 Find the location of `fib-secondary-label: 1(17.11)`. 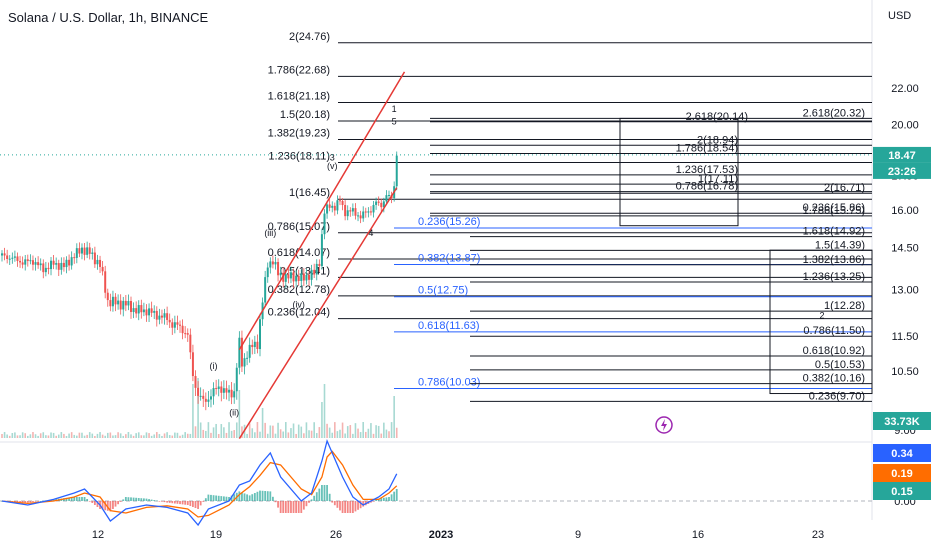

fib-secondary-label: 1(17.11) is located at coordinates (718, 179).